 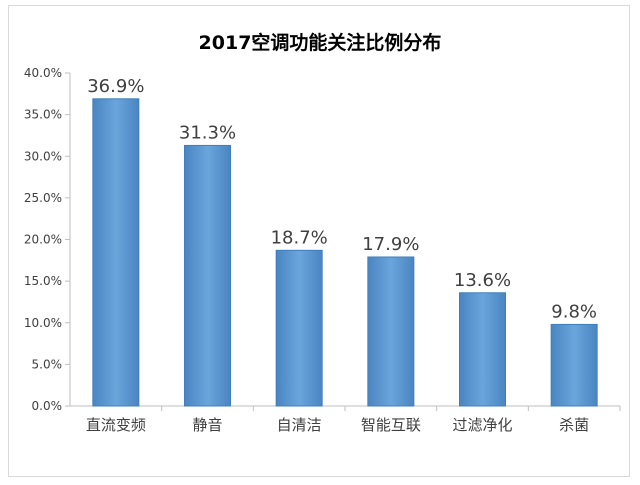 I want to click on y-tick-label: 15.0%, so click(x=43, y=281).